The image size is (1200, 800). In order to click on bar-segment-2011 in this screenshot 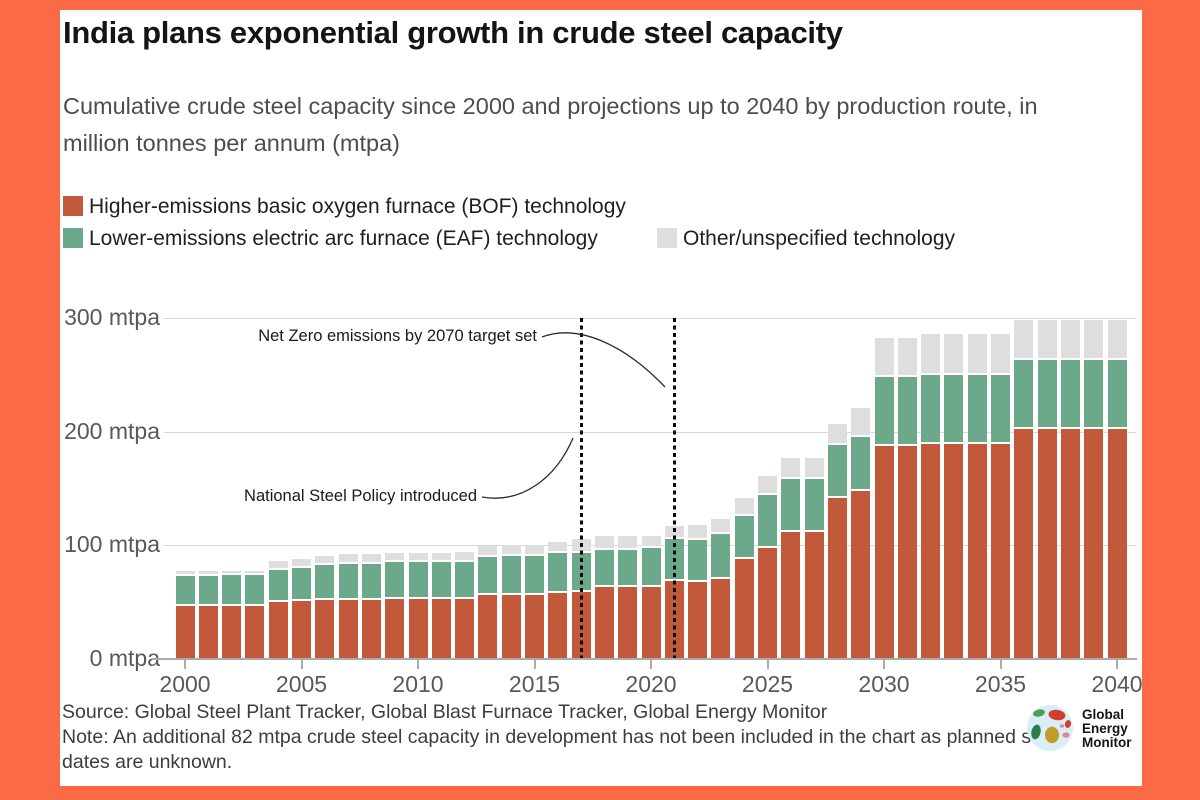, I will do `click(441, 580)`.